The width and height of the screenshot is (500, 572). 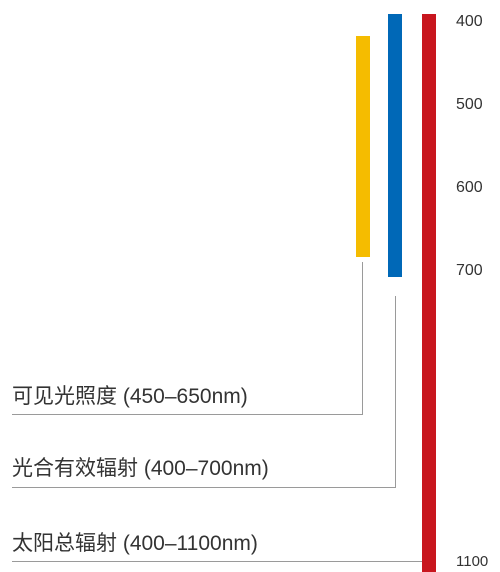 I want to click on tick-500: 500, so click(x=469, y=104).